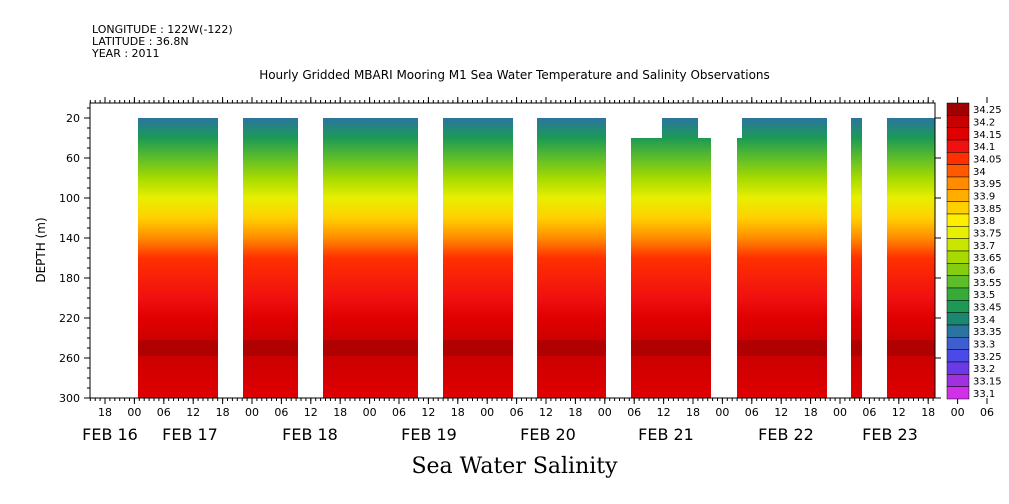  I want to click on colorbar-label: 33.75, so click(987, 234).